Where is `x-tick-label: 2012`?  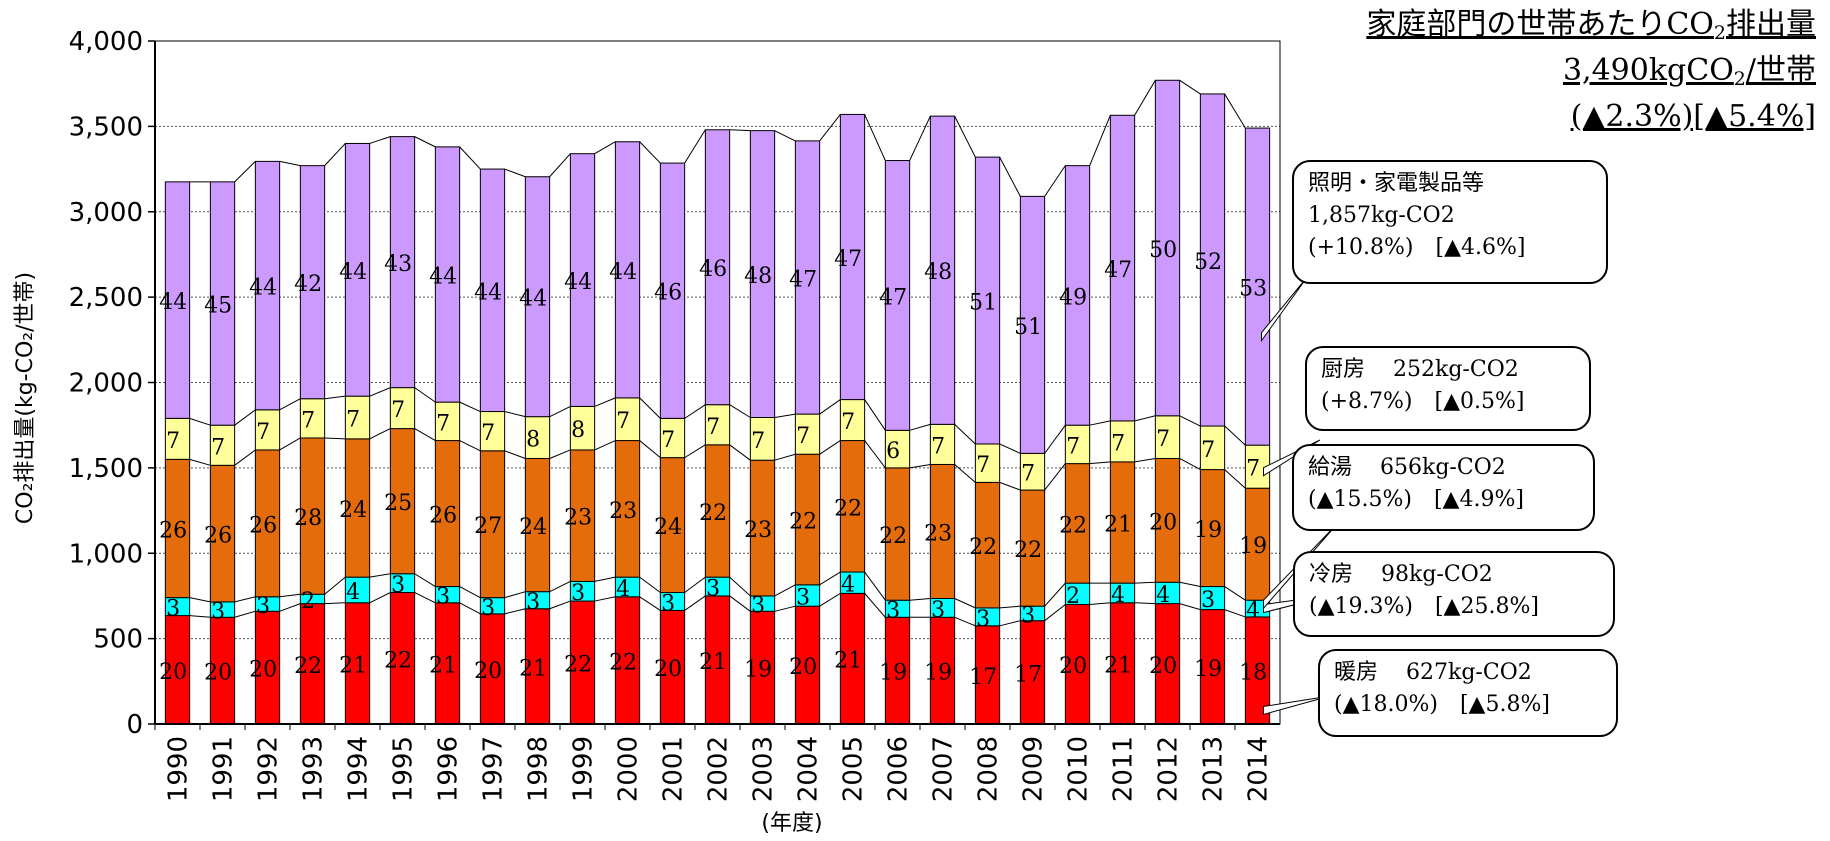 x-tick-label: 2012 is located at coordinates (1169, 769).